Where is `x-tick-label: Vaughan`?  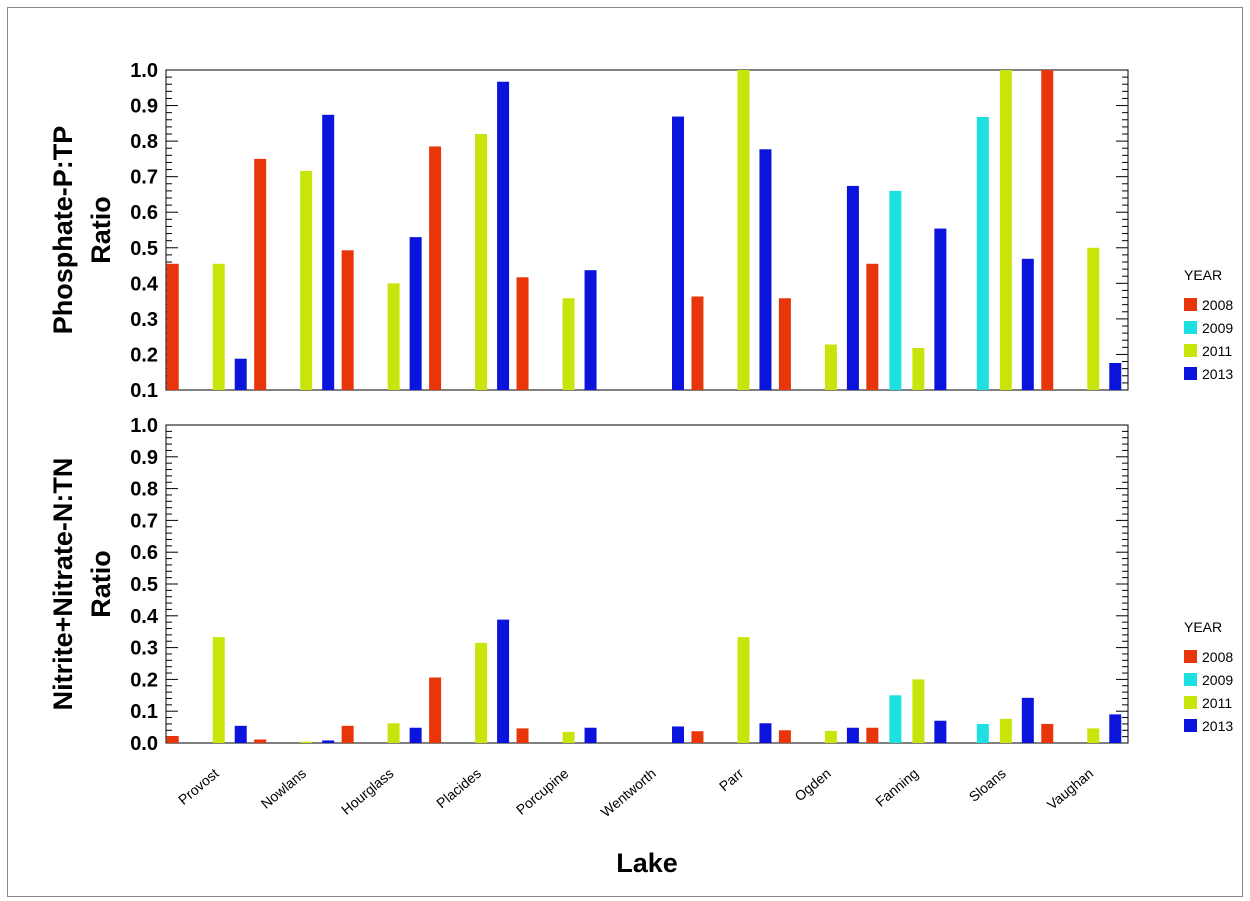
x-tick-label: Vaughan is located at coordinates (1070, 789).